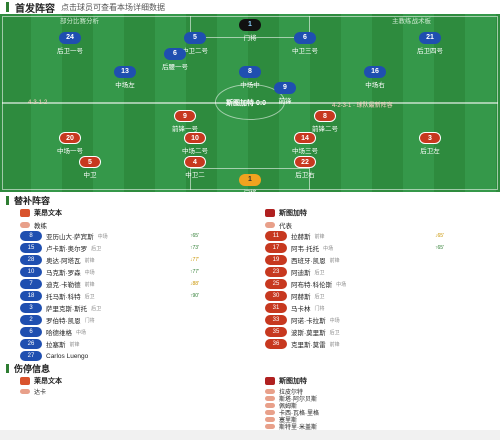  I want to click on jersey-icon: 1, so click(250, 180).